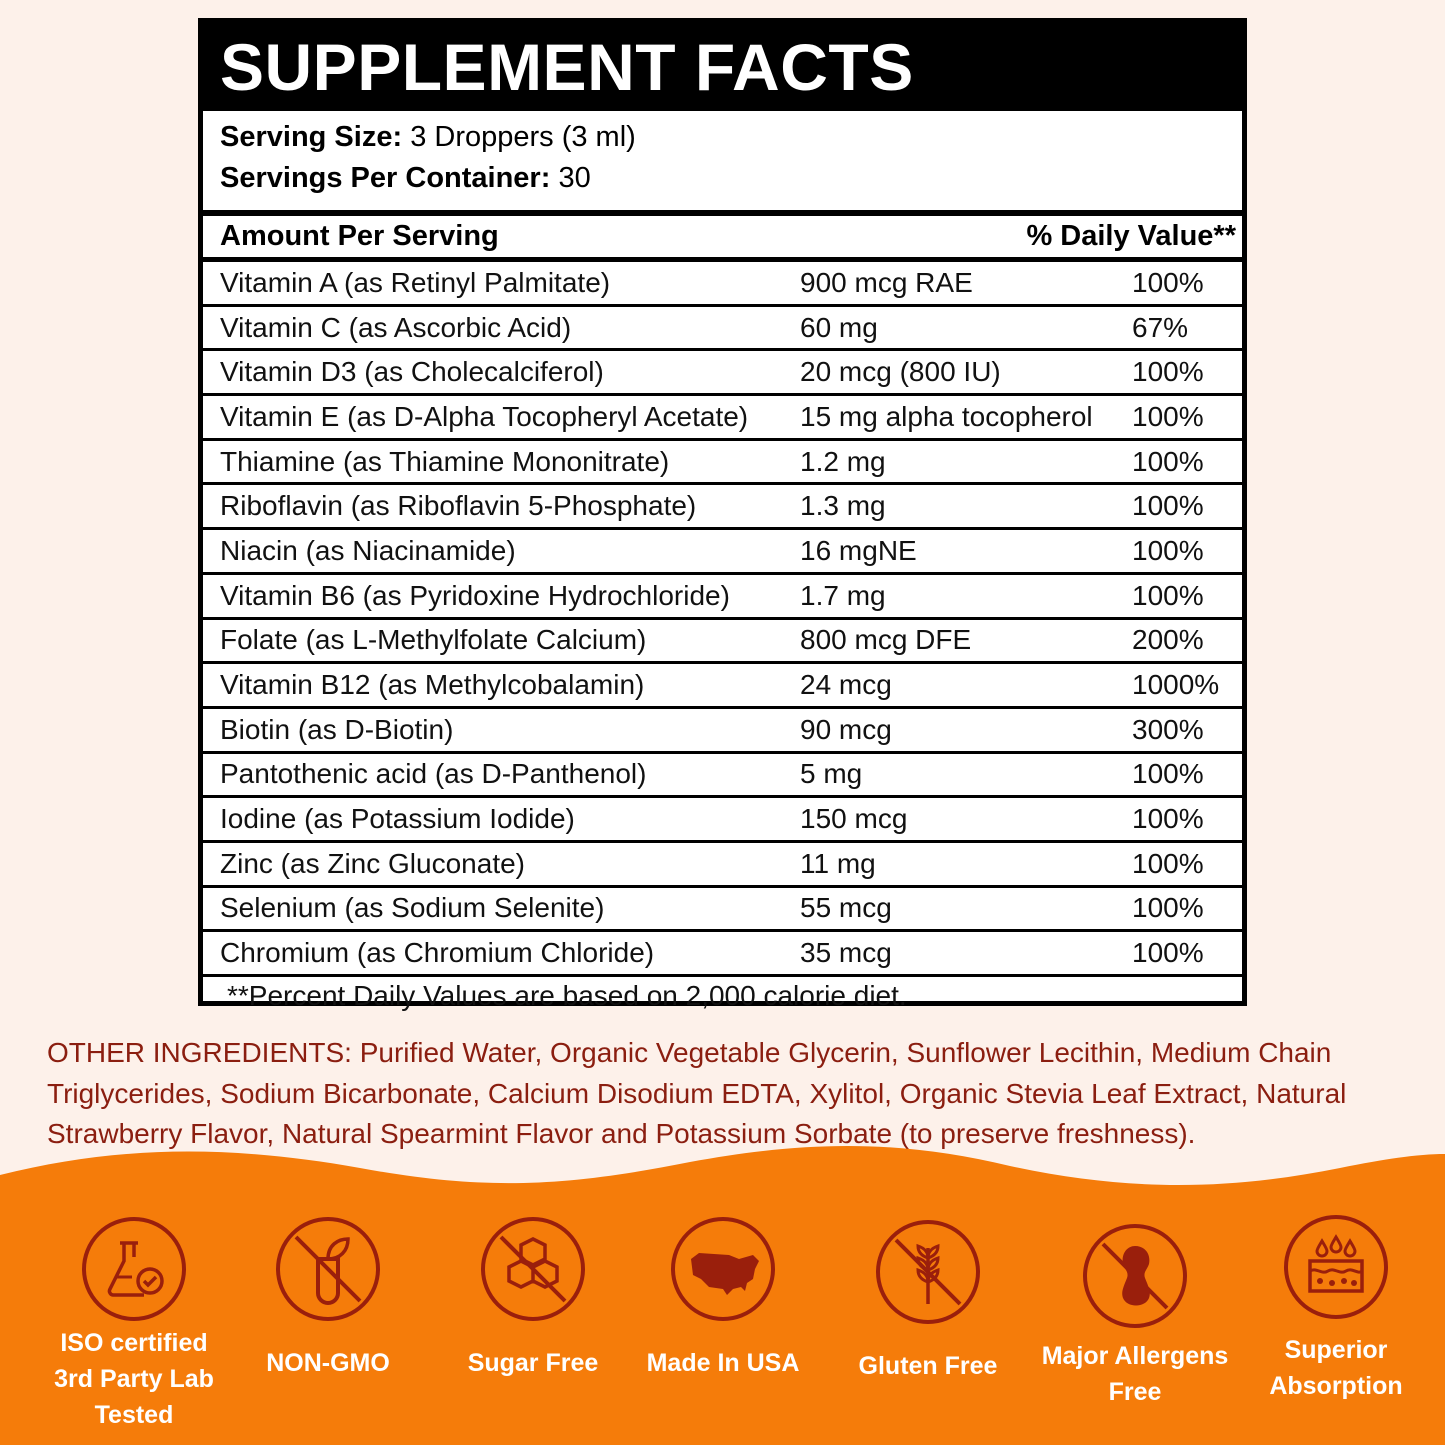 This screenshot has width=1445, height=1445. I want to click on nutrient-amount: 55 mcg, so click(846, 908).